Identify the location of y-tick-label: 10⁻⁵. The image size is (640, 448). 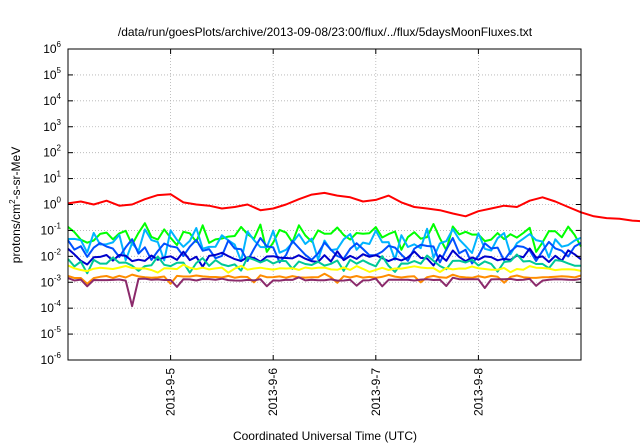
(51, 333).